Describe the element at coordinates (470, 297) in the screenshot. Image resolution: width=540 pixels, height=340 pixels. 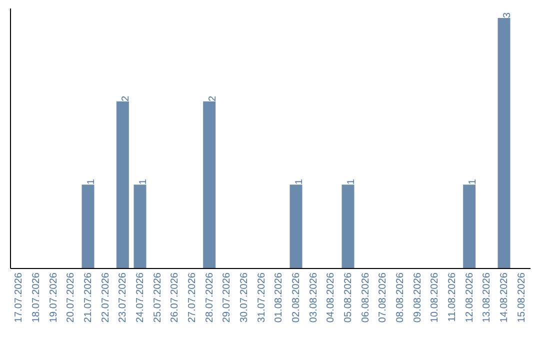
I see `x-tick-label: 12.08.2026` at that location.